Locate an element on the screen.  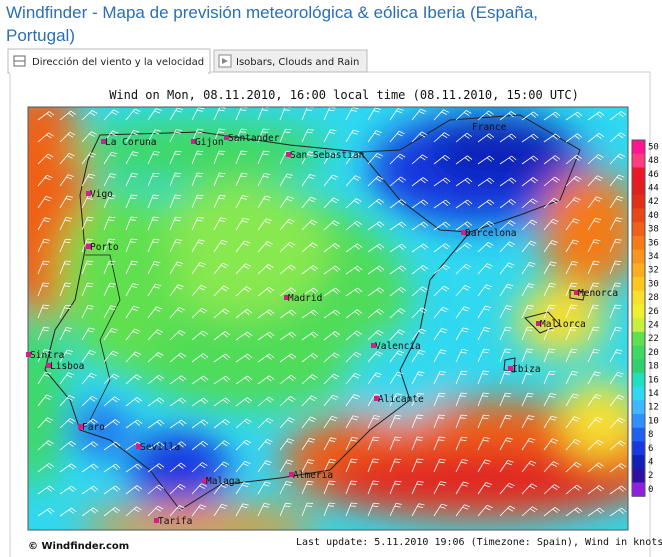
scale-label: 46 is located at coordinates (653, 175).